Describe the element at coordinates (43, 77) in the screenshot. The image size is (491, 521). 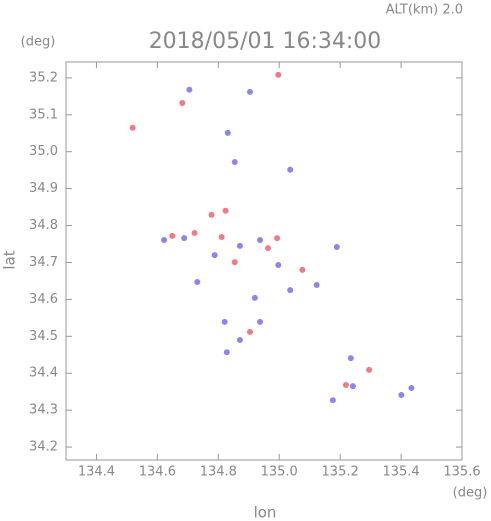
I see `y-tick-label: 35.2` at that location.